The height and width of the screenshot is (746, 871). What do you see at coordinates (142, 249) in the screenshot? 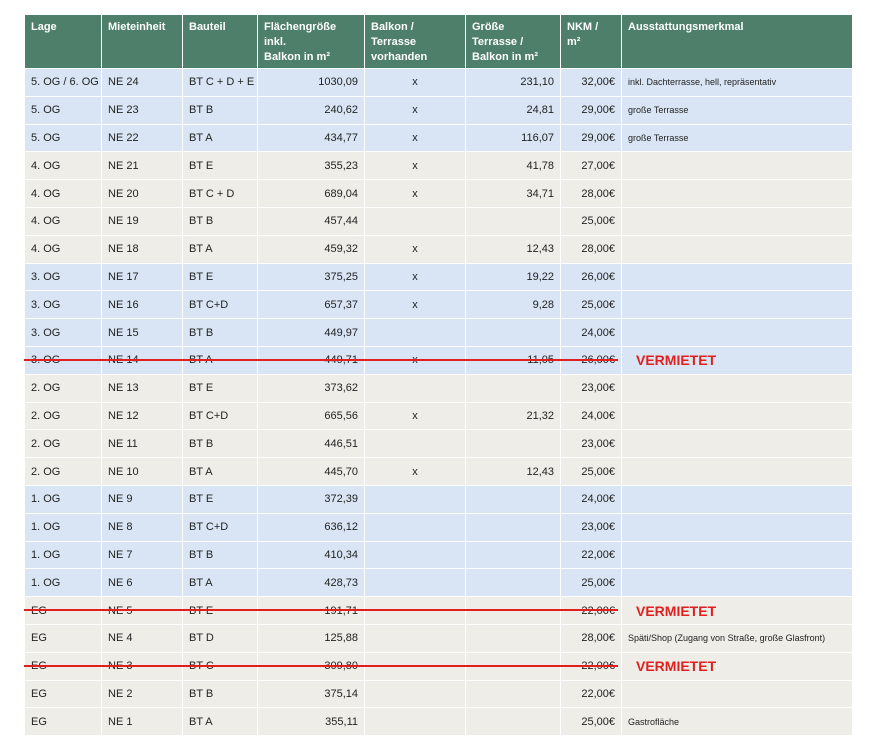
I see `cell: NE 18` at bounding box center [142, 249].